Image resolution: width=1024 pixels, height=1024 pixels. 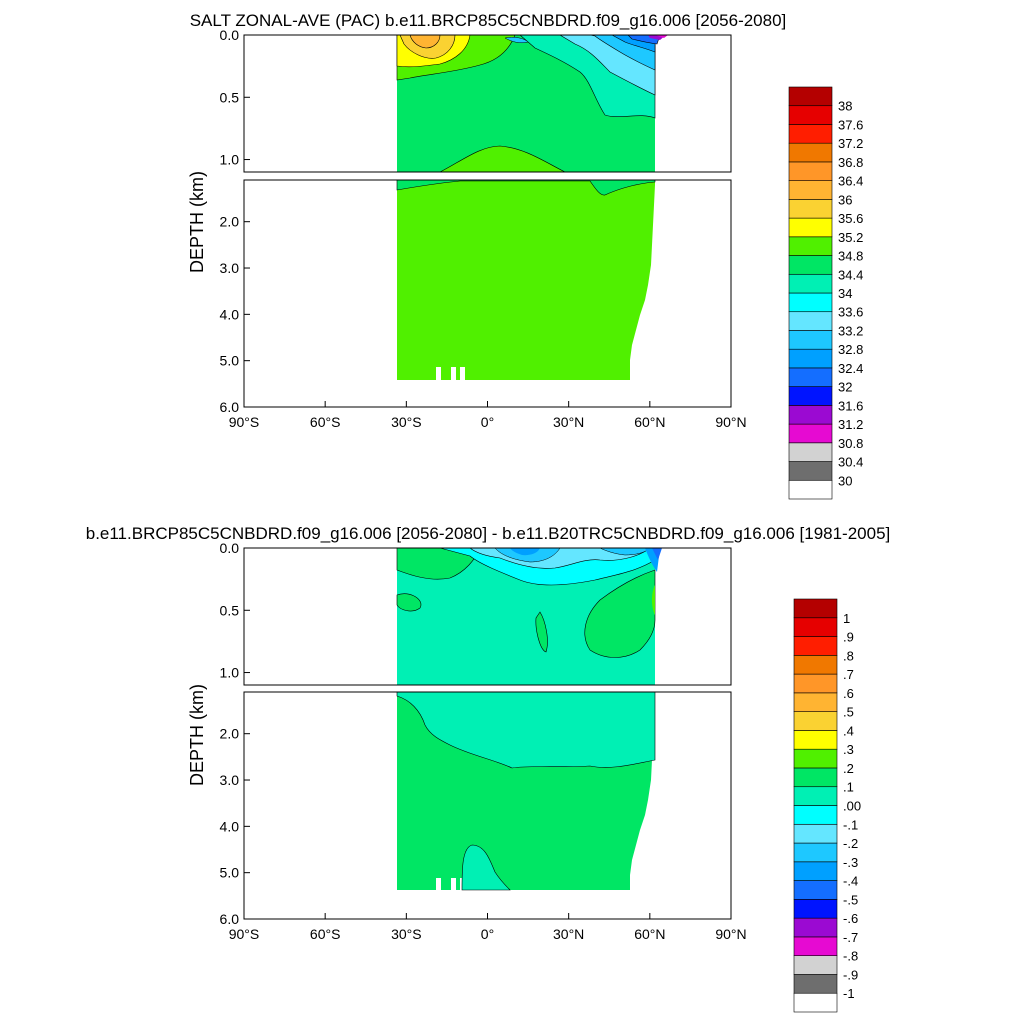 What do you see at coordinates (487, 805) in the screenshot?
I see `panel-2-lower-plot` at bounding box center [487, 805].